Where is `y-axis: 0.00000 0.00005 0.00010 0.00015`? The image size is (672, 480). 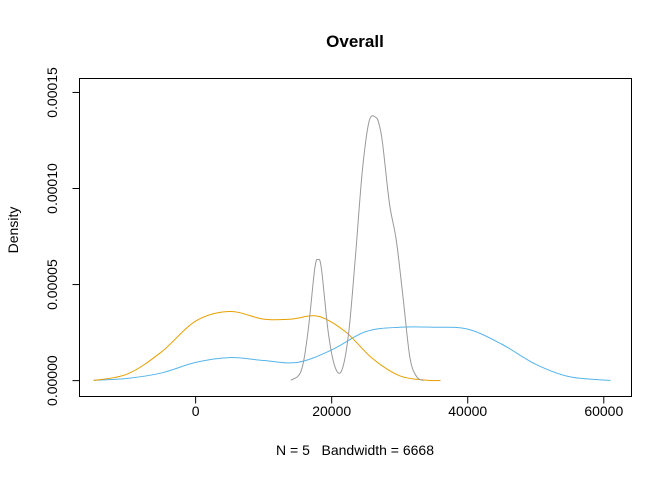 y-axis: 0.00000 0.00005 0.00010 0.00015 is located at coordinates (62, 236).